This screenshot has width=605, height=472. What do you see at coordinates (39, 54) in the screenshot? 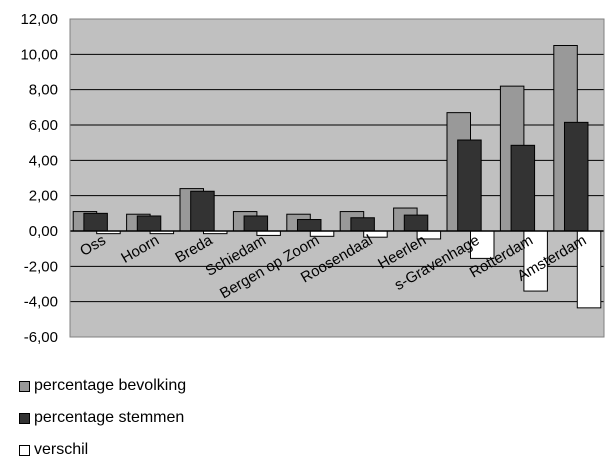
I see `y-tick-label: 10,00` at bounding box center [39, 54].